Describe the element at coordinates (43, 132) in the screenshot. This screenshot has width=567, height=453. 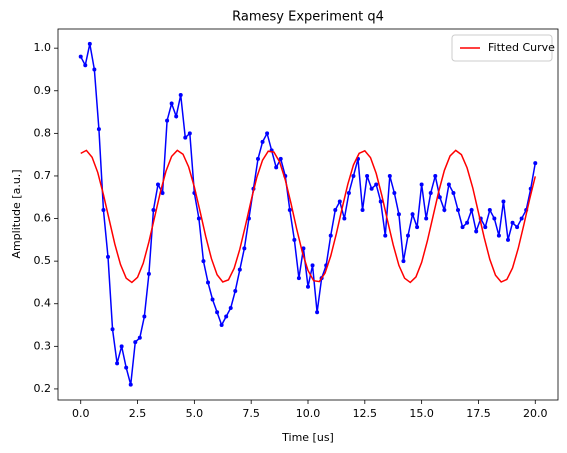
I see `y-tick-label: 0.8` at that location.